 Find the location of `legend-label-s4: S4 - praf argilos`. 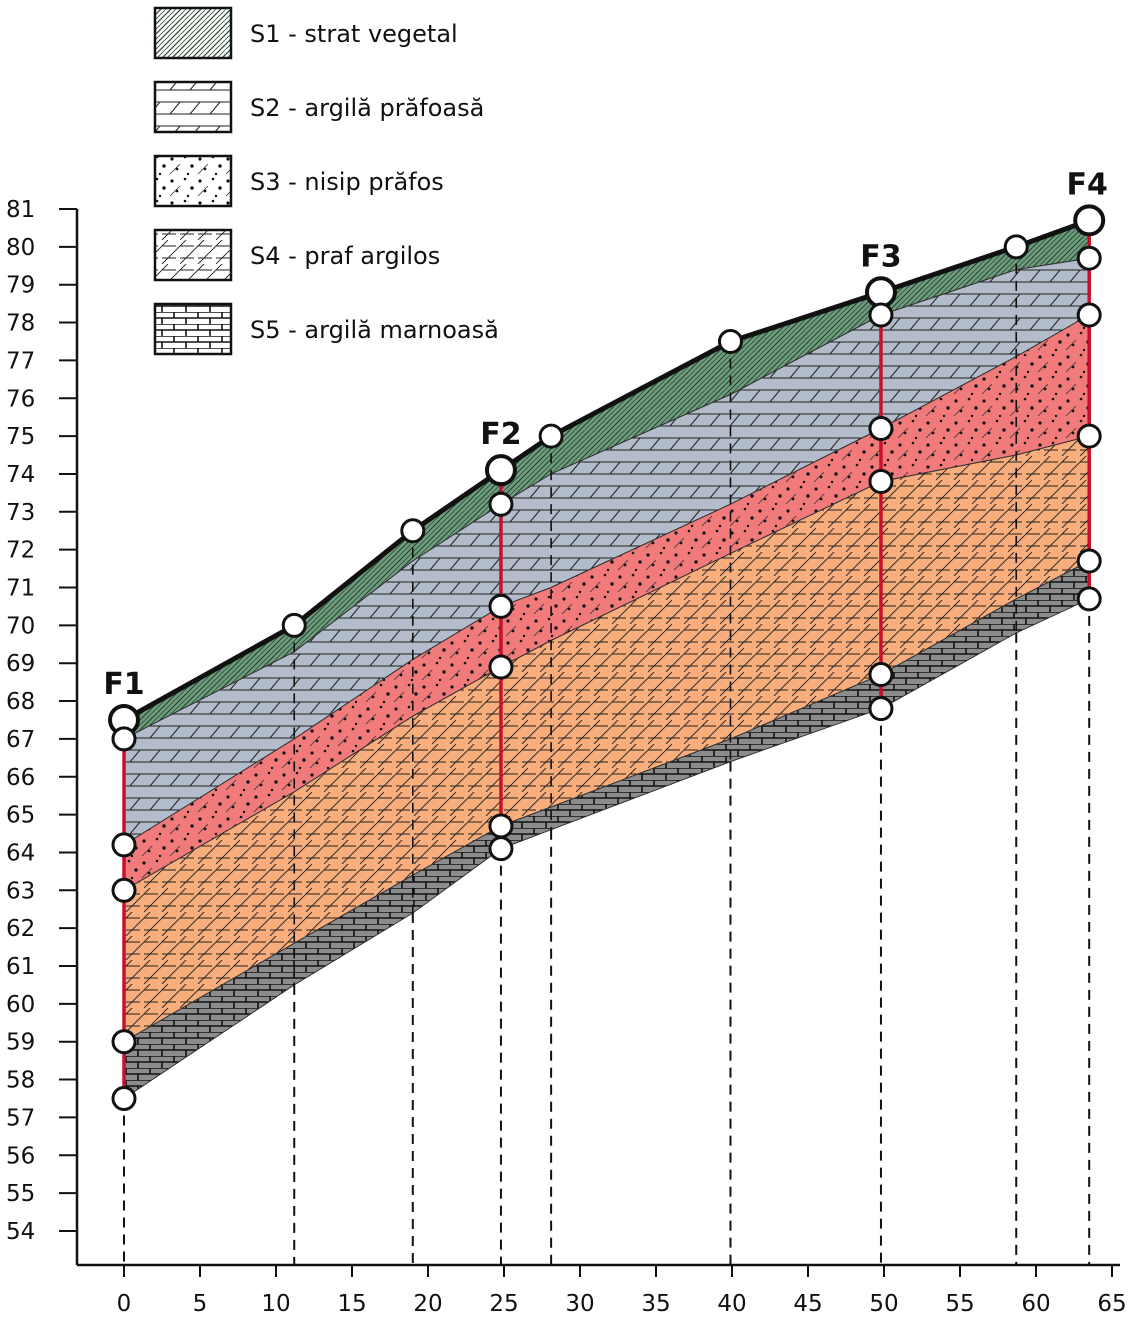

legend-label-s4: S4 - praf argilos is located at coordinates (345, 256).